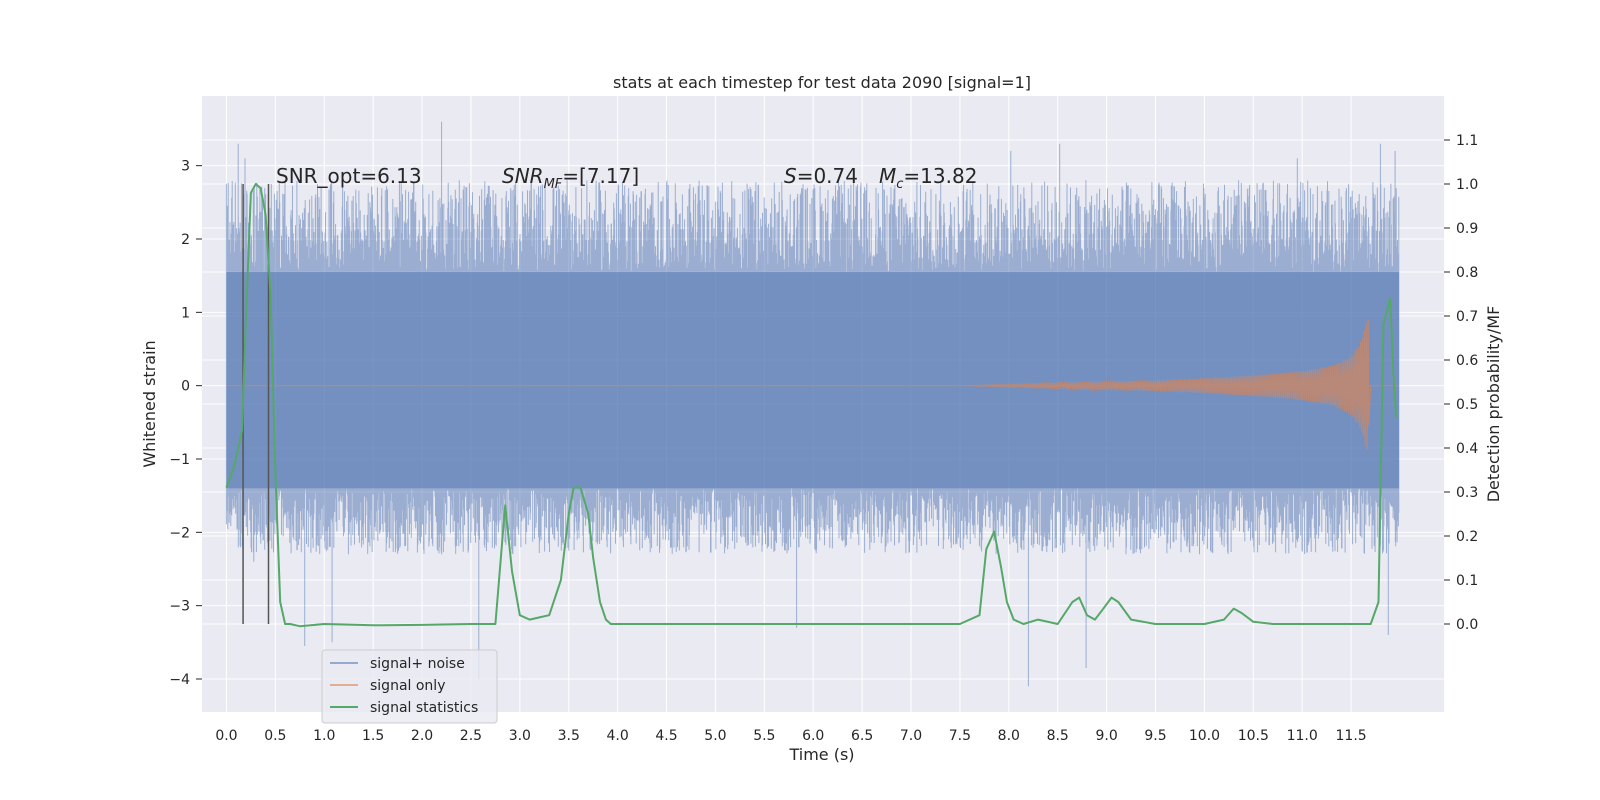 Image resolution: width=1600 pixels, height=800 pixels. I want to click on x-tick-label: 11.5, so click(1351, 736).